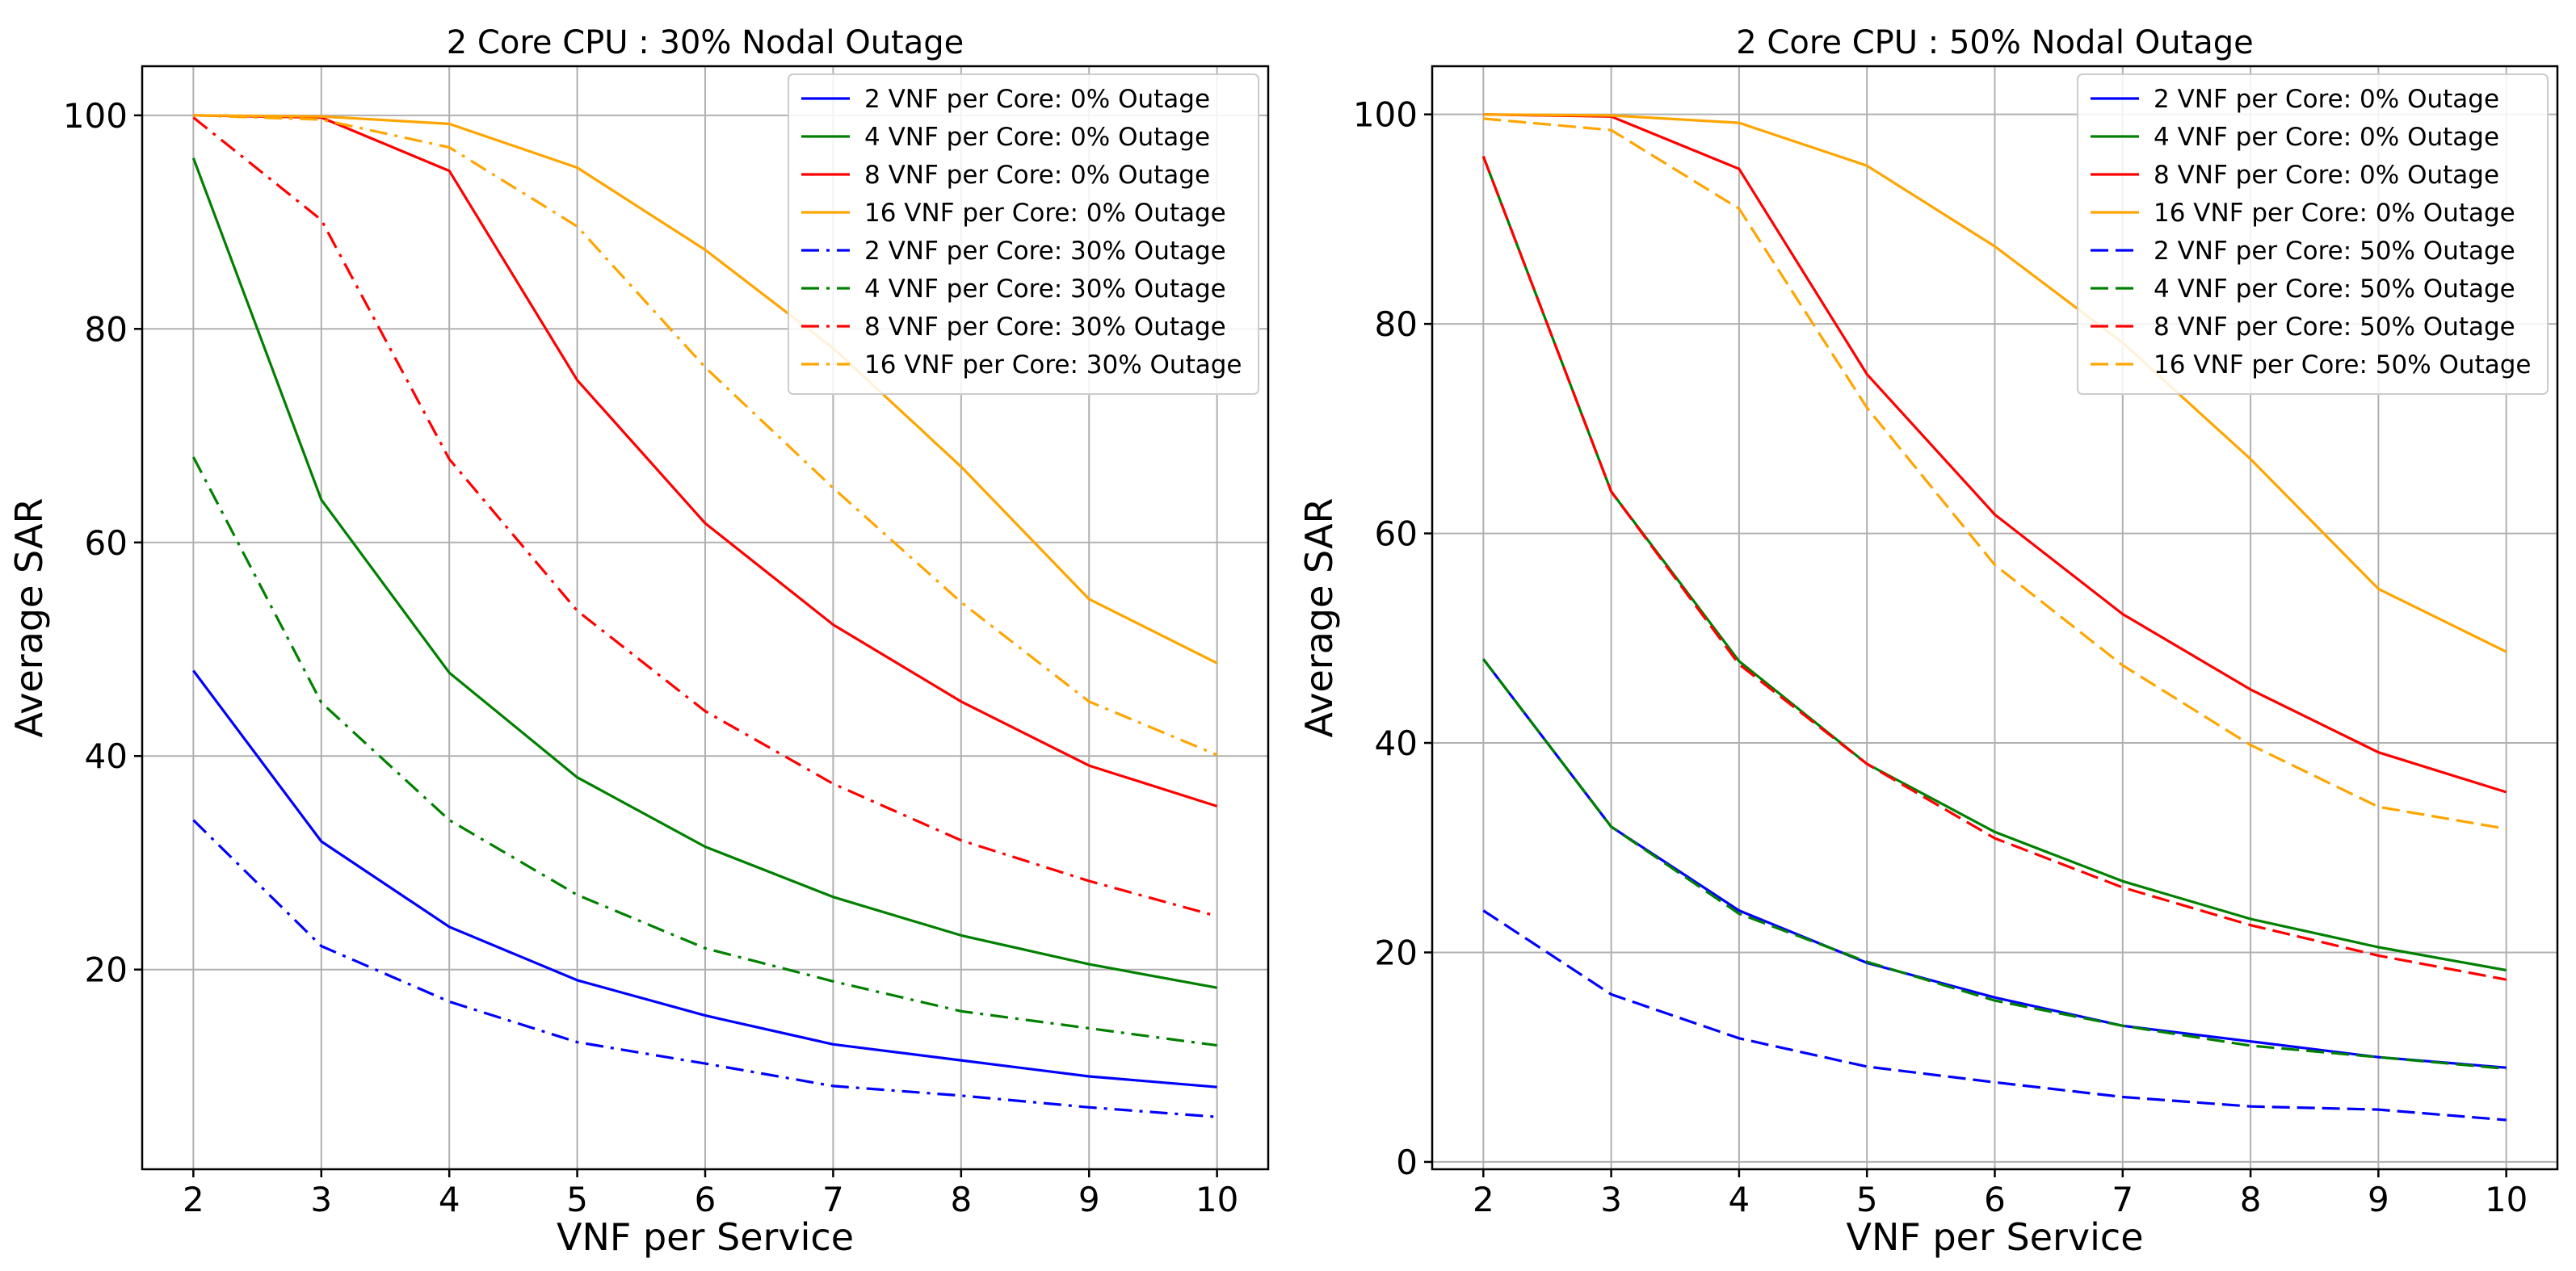 The width and height of the screenshot is (2576, 1271). What do you see at coordinates (1053, 365) in the screenshot?
I see `legend-label: 16 VNF per Core: 30% Outage` at bounding box center [1053, 365].